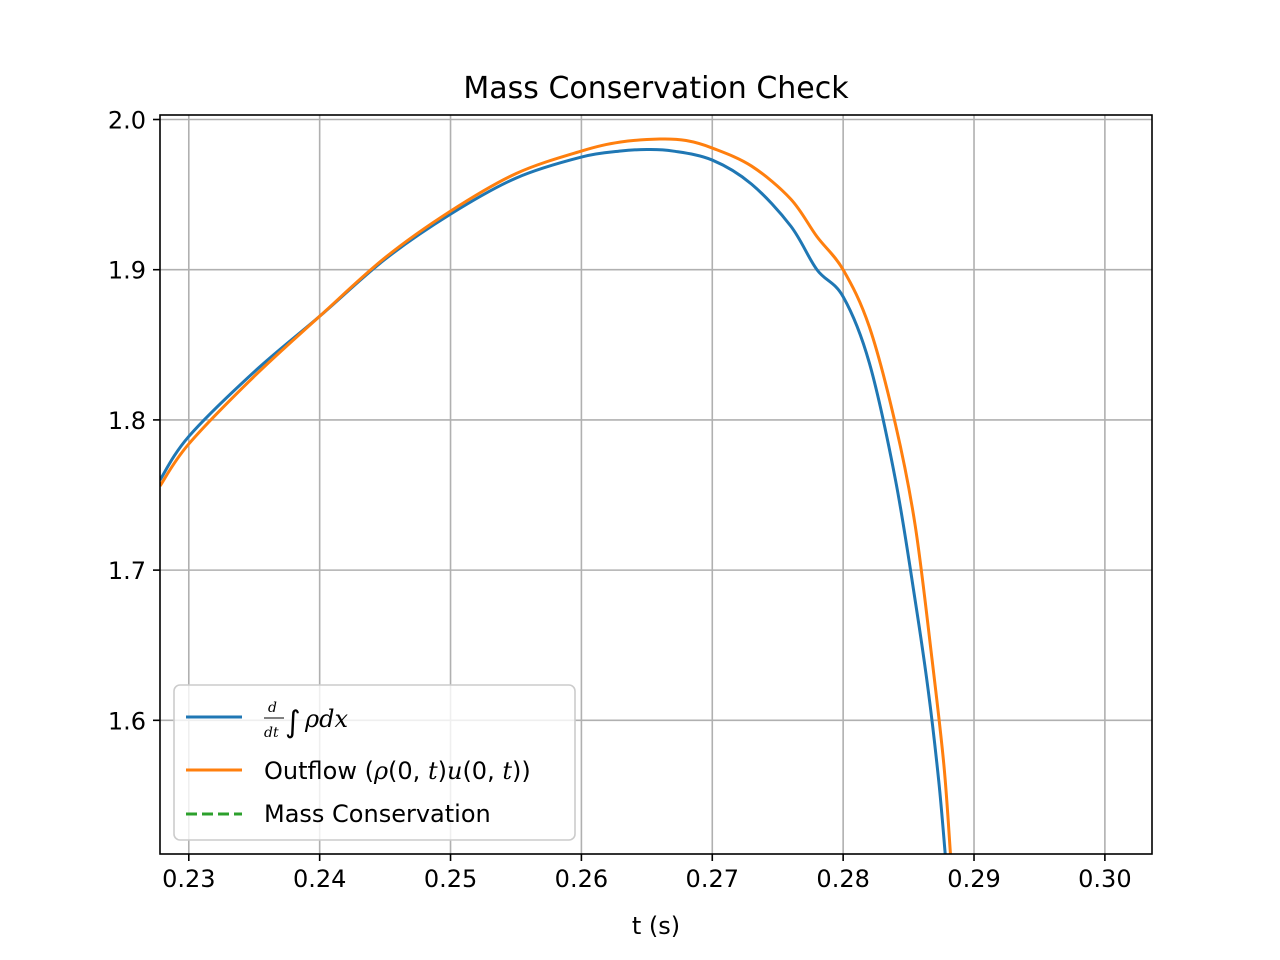 The height and width of the screenshot is (960, 1280). What do you see at coordinates (656, 88) in the screenshot?
I see `chart-title: Mass Conservation Check` at bounding box center [656, 88].